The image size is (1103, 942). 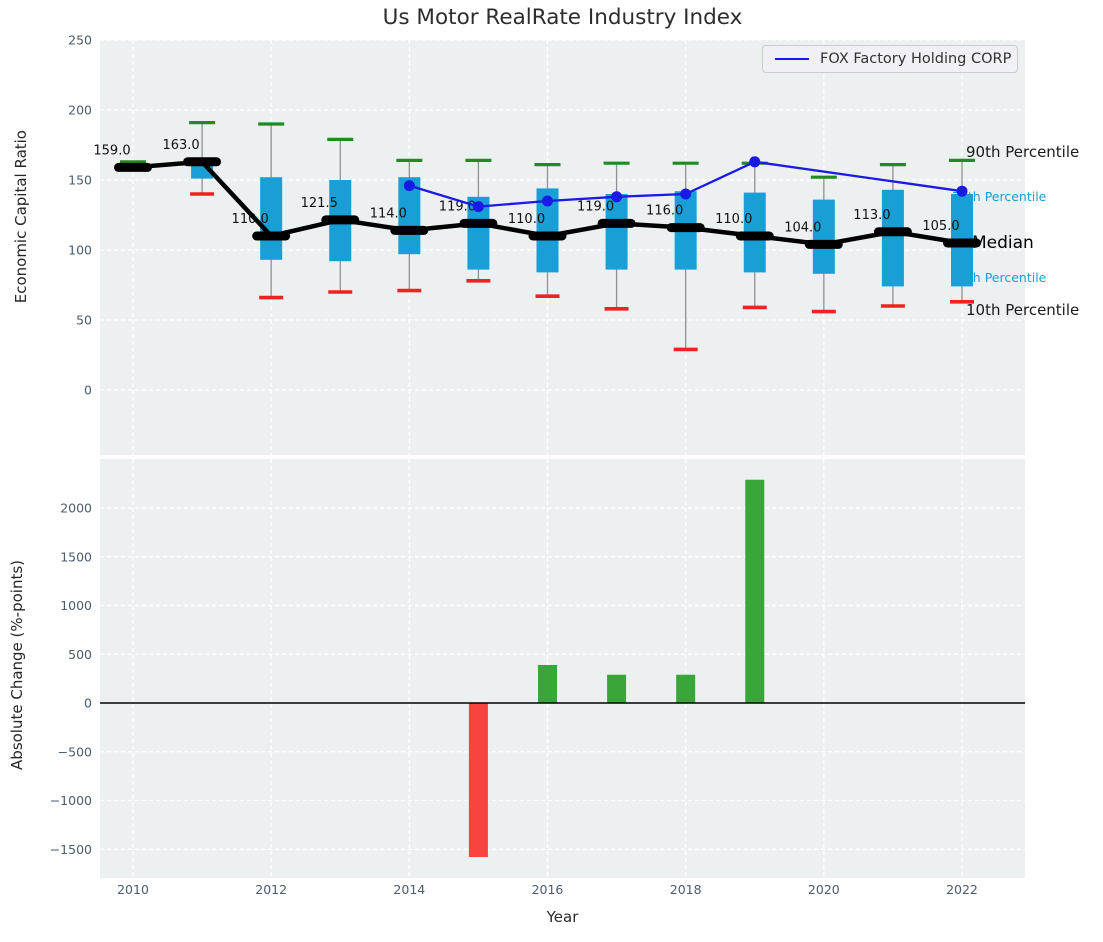 What do you see at coordinates (792, 59) in the screenshot?
I see `legend-line-sample` at bounding box center [792, 59].